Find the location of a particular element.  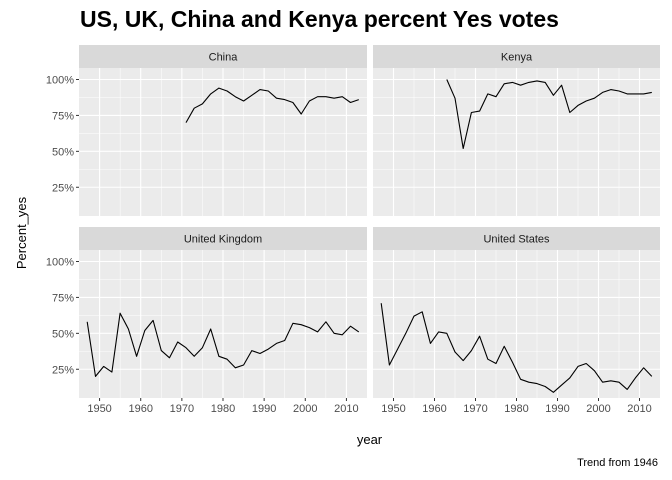

facet-label-united-kingdom: United Kingdom is located at coordinates (223, 240).